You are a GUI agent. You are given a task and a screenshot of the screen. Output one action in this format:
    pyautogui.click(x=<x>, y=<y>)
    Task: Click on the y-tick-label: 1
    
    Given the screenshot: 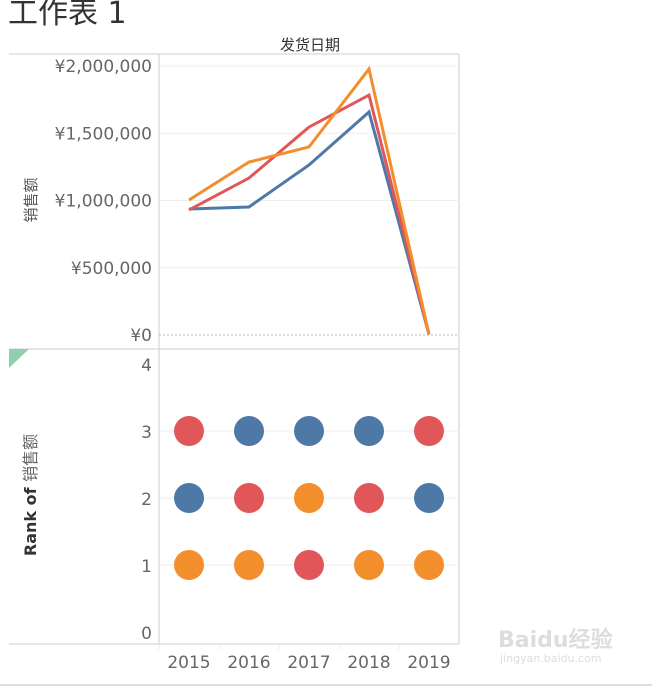 What is the action you would take?
    pyautogui.click(x=146, y=567)
    